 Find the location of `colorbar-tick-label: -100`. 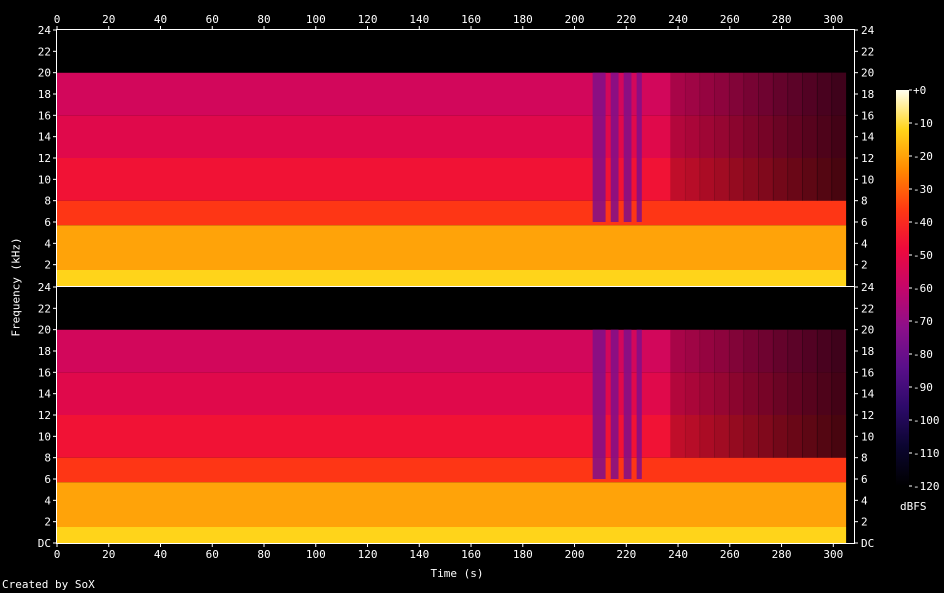

colorbar-tick-label: -100 is located at coordinates (926, 420).